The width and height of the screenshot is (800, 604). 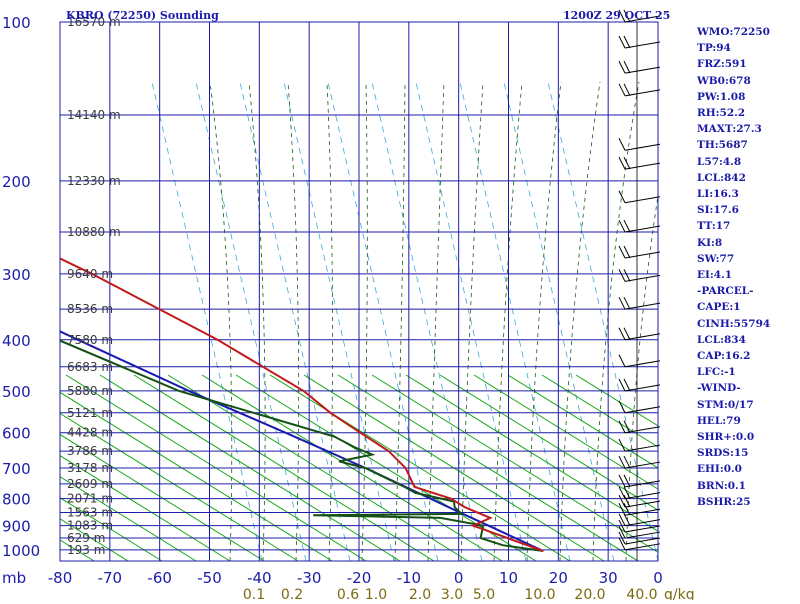 What do you see at coordinates (259, 578) in the screenshot?
I see `temperature-tick-label: -40` at bounding box center [259, 578].